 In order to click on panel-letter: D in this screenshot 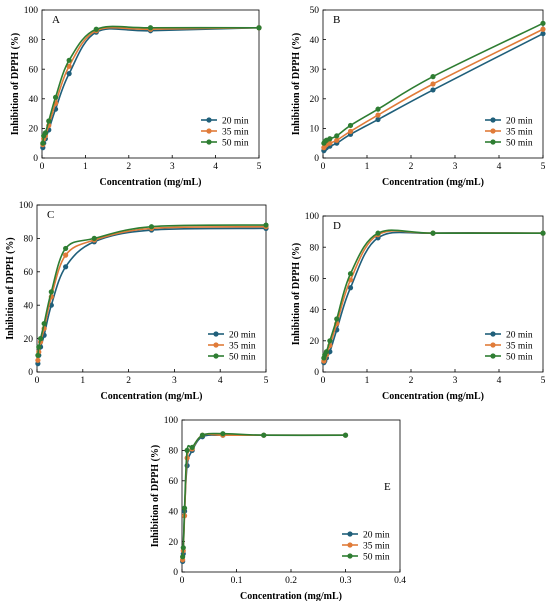, I will do `click(337, 226)`.